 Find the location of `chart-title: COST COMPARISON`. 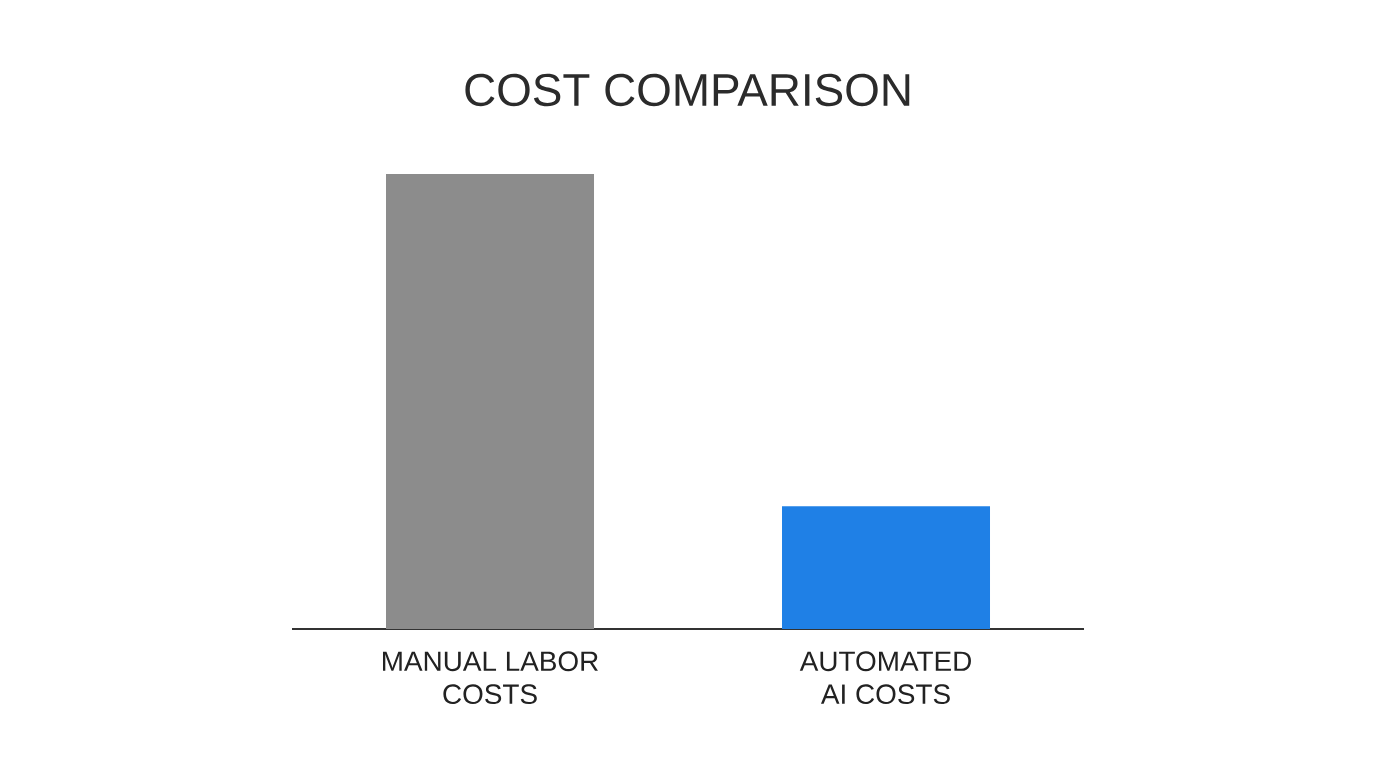

chart-title: COST COMPARISON is located at coordinates (687, 90).